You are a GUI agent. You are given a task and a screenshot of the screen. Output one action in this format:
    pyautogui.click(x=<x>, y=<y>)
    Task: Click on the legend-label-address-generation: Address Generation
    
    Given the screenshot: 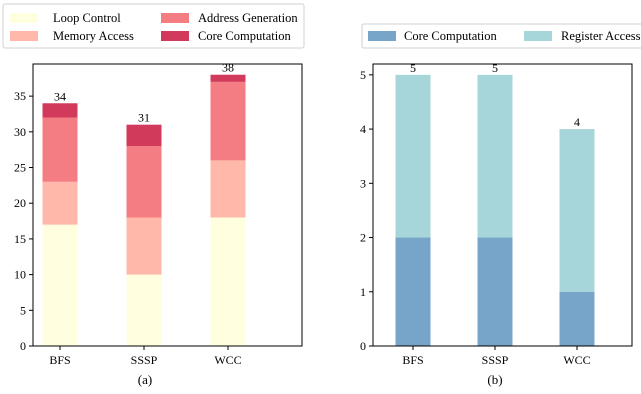 What is the action you would take?
    pyautogui.click(x=248, y=18)
    